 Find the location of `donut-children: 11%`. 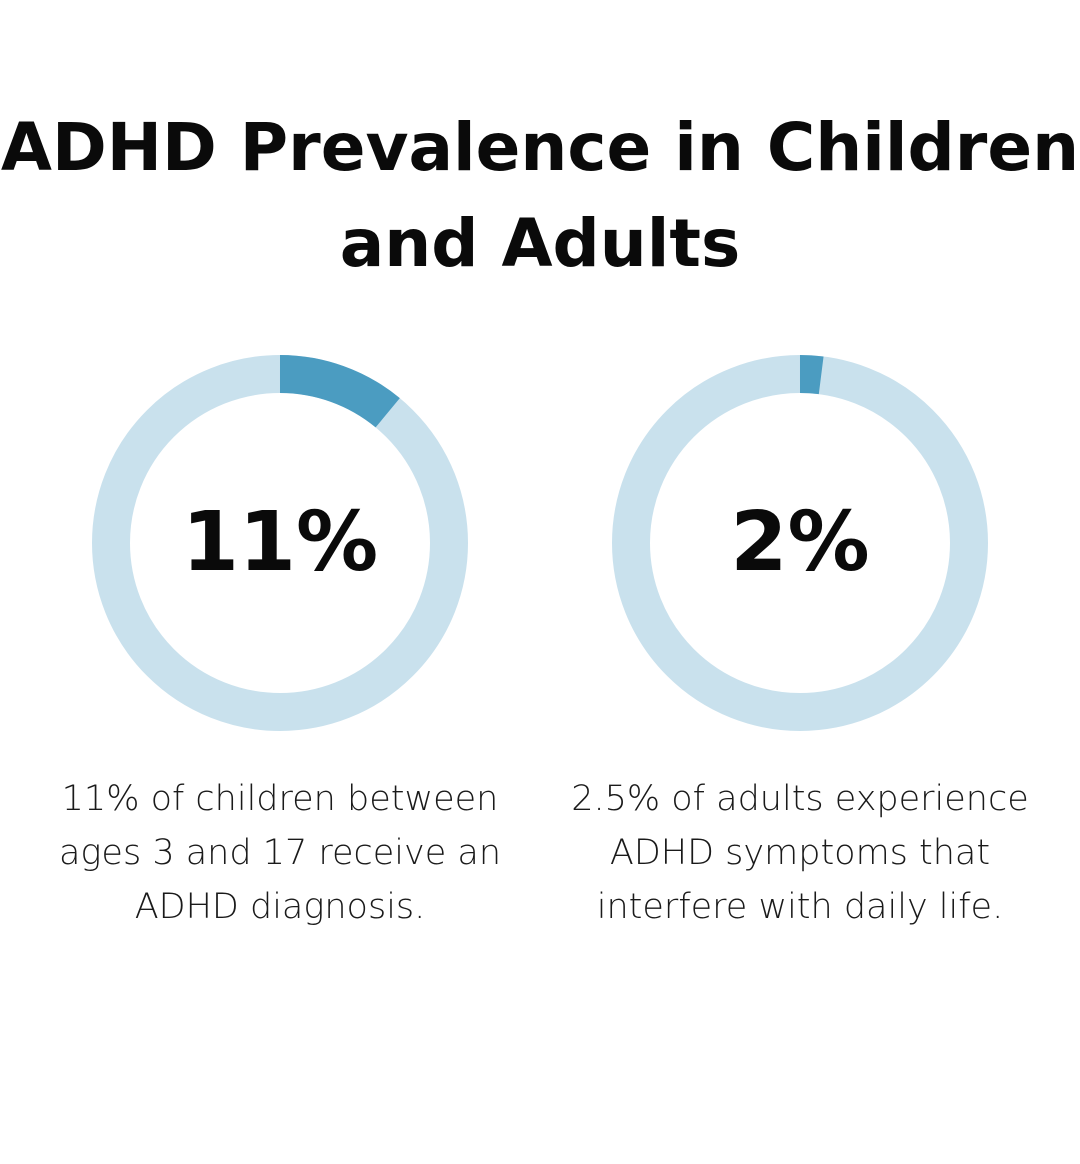

donut-children: 11% is located at coordinates (280, 543).